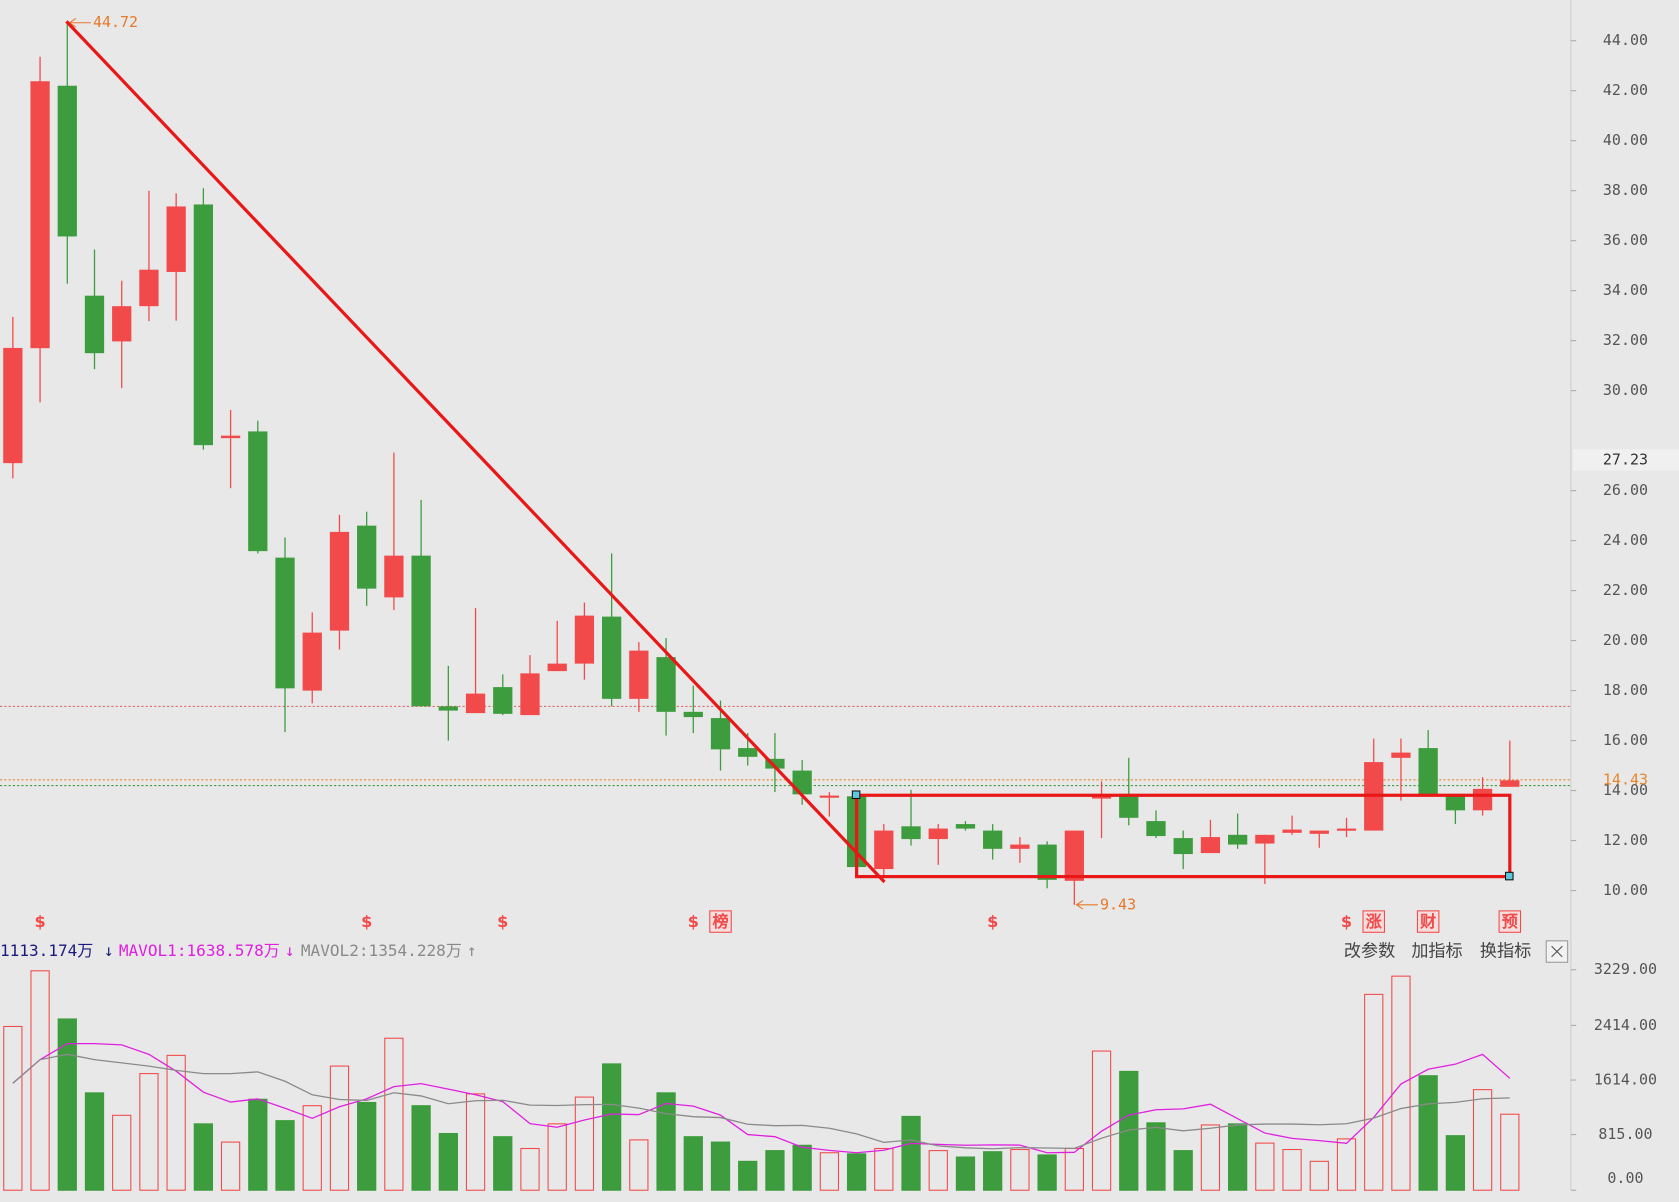  Describe the element at coordinates (1369, 952) in the screenshot. I see `tool-button: 改参数` at that location.